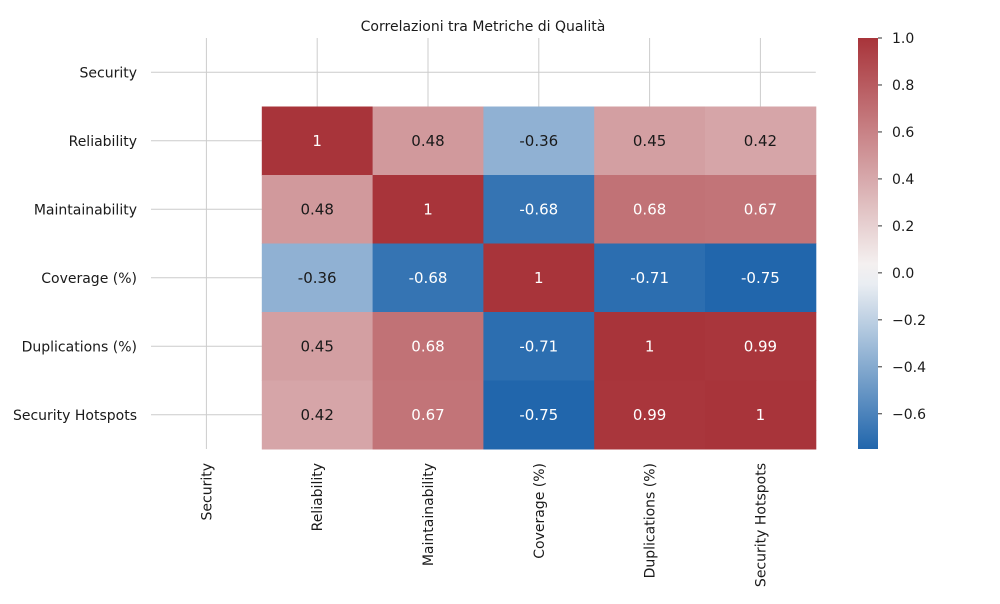 The width and height of the screenshot is (1000, 604). I want to click on colorbar-tick-label: 0.6, so click(903, 133).